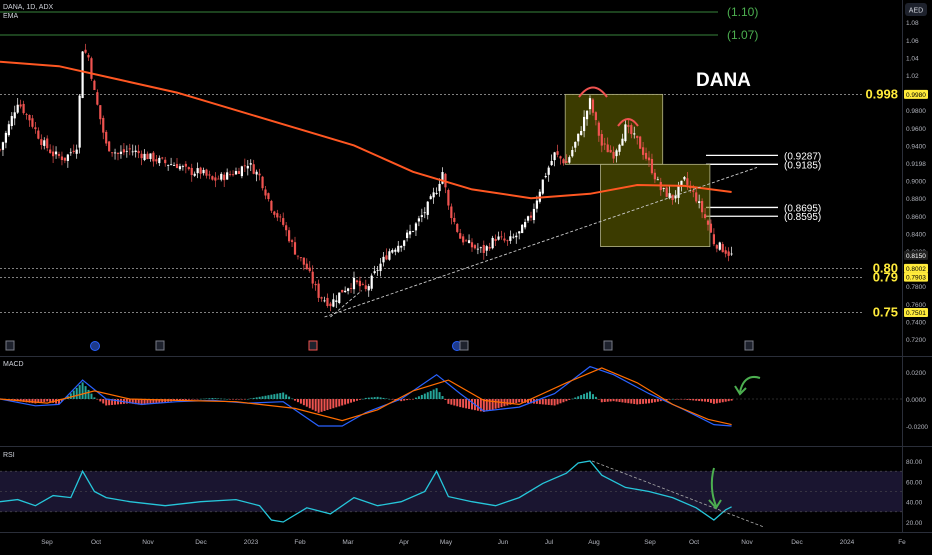 This screenshot has height=555, width=932. Describe the element at coordinates (742, 12) in the screenshot. I see `level-label-4: (1.10)` at that location.